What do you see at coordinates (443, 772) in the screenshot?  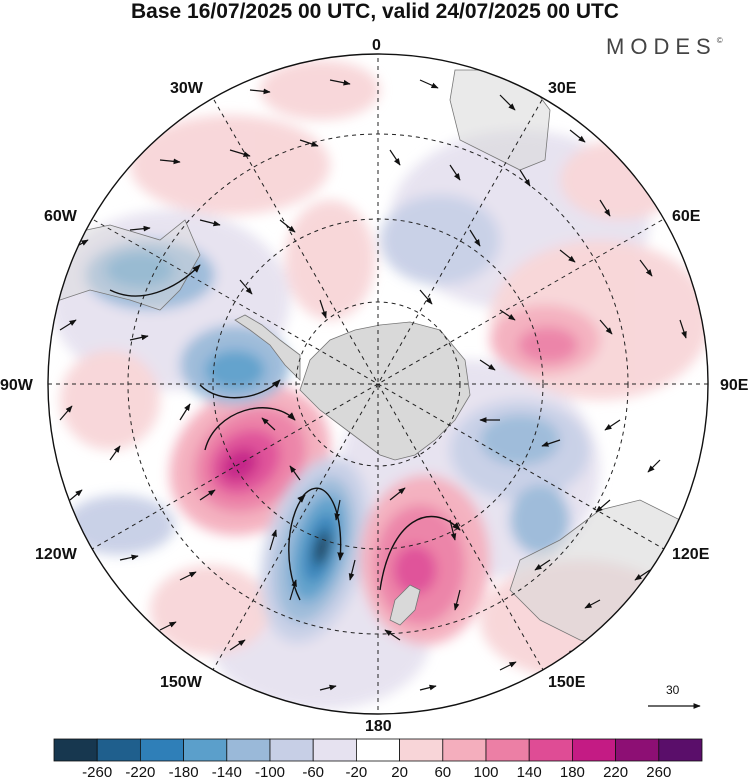 I see `colorbar-tick-label: 60` at bounding box center [443, 772].